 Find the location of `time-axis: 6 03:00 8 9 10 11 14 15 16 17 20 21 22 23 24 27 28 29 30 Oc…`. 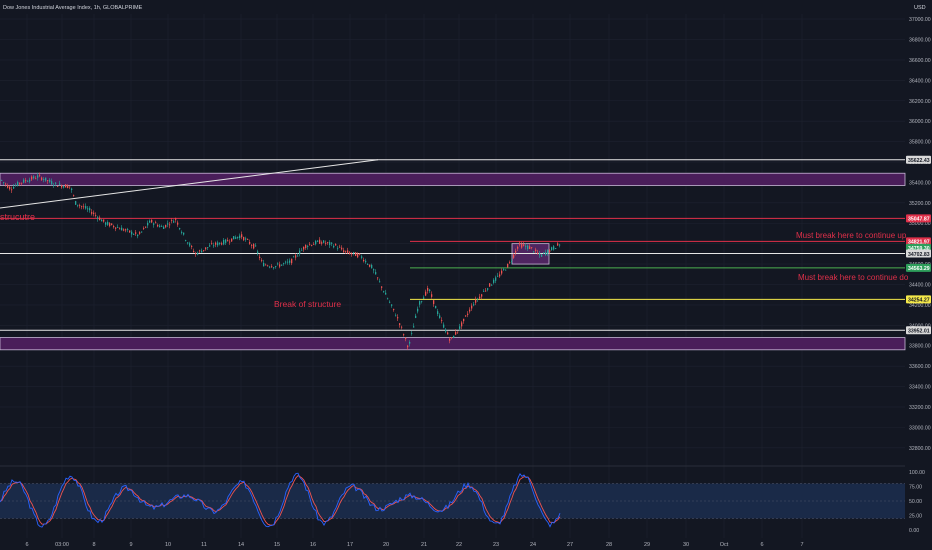

time-axis: 6 03:00 8 9 10 11 14 15 16 17 20 21 22 23 24 27 28 29 30 Oc… is located at coordinates (414, 545).